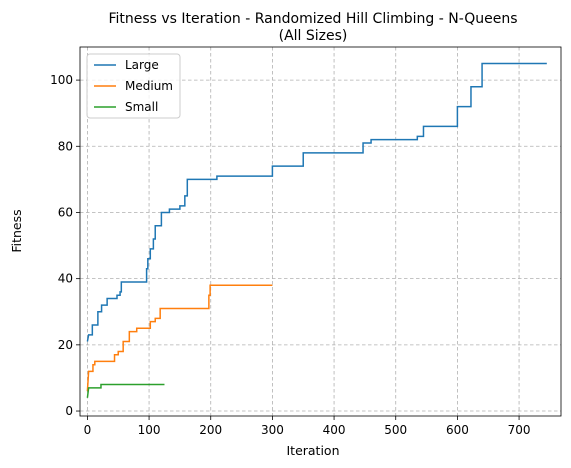  What do you see at coordinates (88, 430) in the screenshot?
I see `x-tick-label: 0` at bounding box center [88, 430].